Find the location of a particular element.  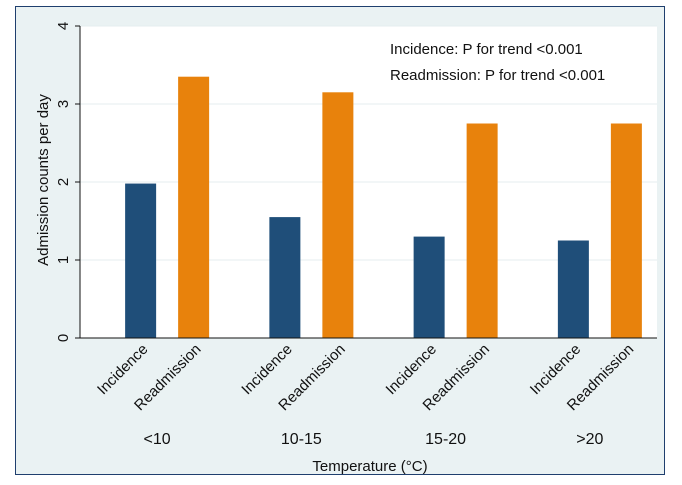

y-axis-title: Admission counts per day is located at coordinates (43, 180).